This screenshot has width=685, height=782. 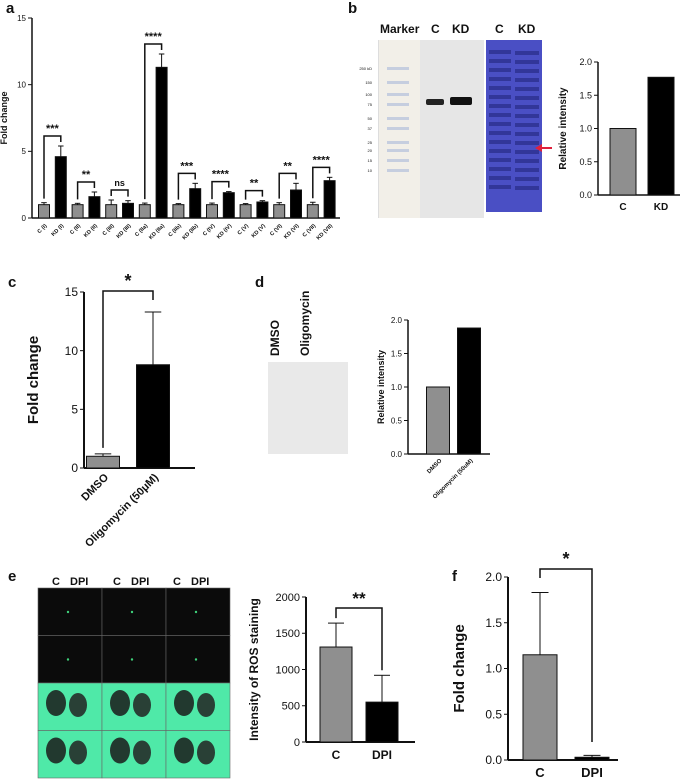 What do you see at coordinates (365, 68) in the screenshot?
I see `marker-kda-label: 250 kD` at bounding box center [365, 68].